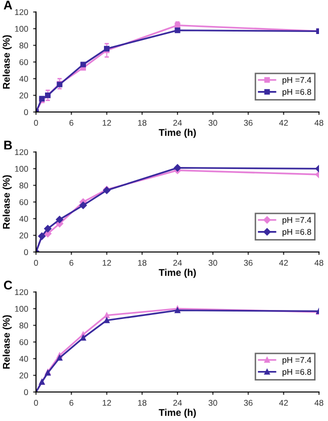  Describe the element at coordinates (8, 285) in the screenshot. I see `chart-title: C` at that location.